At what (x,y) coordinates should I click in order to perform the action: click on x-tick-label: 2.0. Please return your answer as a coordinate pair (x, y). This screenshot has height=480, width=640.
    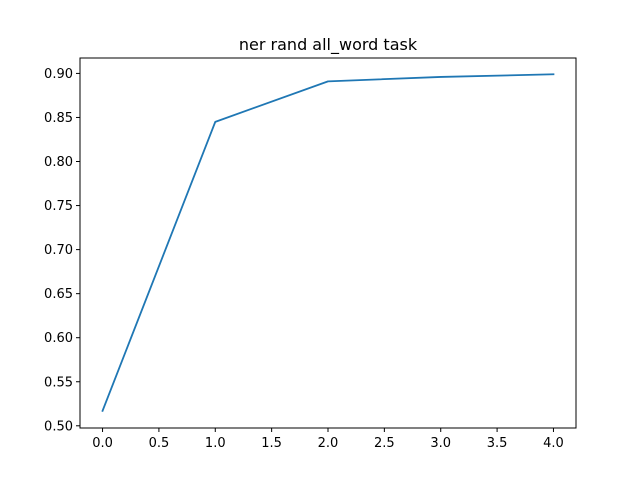
    Looking at the image, I should click on (328, 443).